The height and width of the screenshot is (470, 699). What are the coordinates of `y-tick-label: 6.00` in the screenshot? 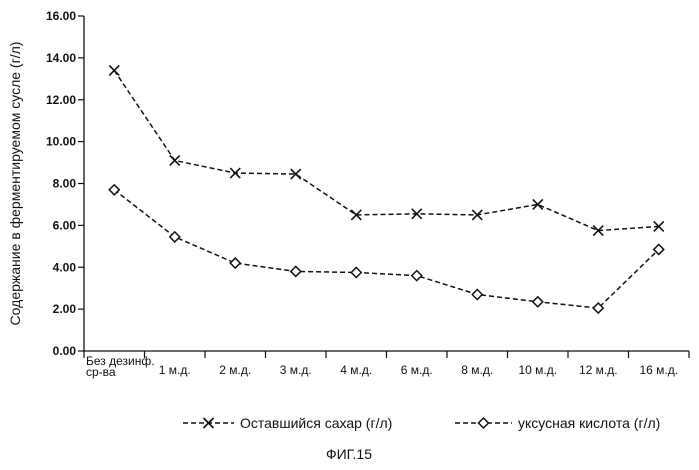 It's located at (65, 225).